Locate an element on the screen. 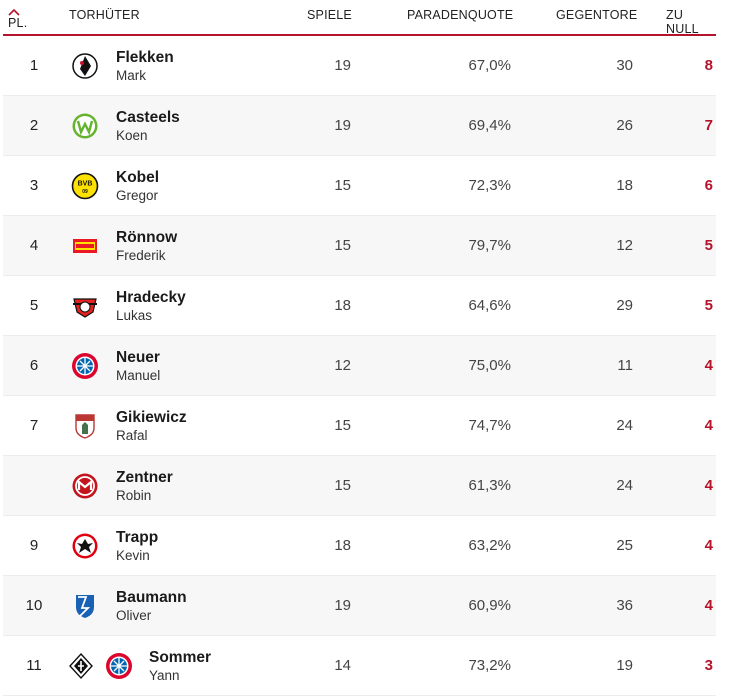 The image size is (730, 696). clean-sheets-cell: 5 is located at coordinates (708, 305).